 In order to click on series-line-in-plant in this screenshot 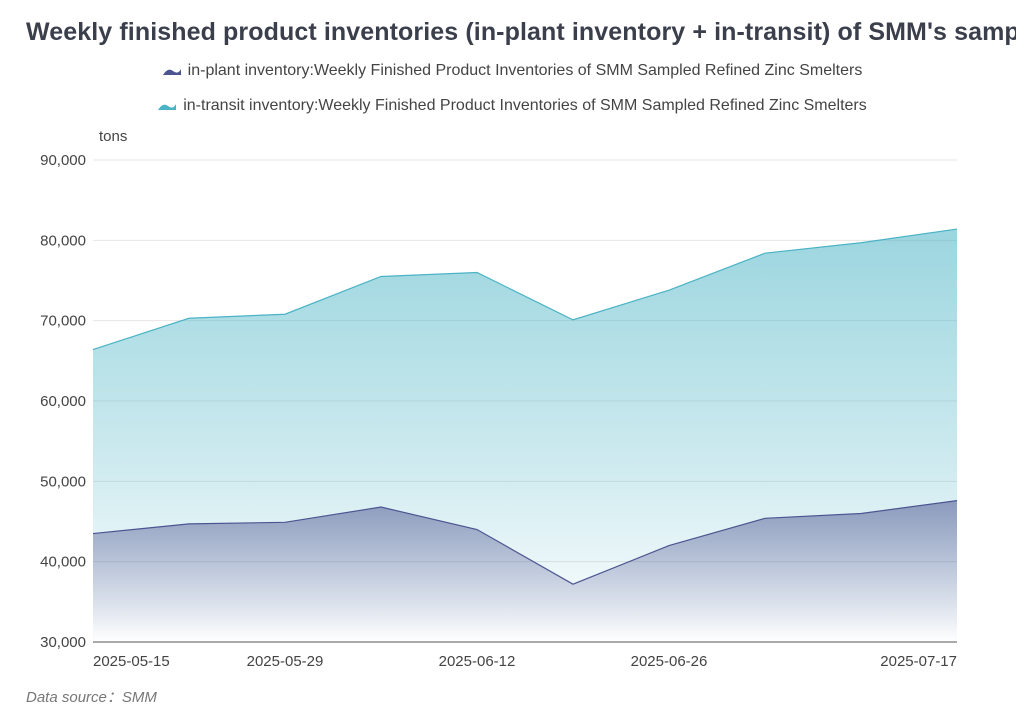, I will do `click(525, 542)`.